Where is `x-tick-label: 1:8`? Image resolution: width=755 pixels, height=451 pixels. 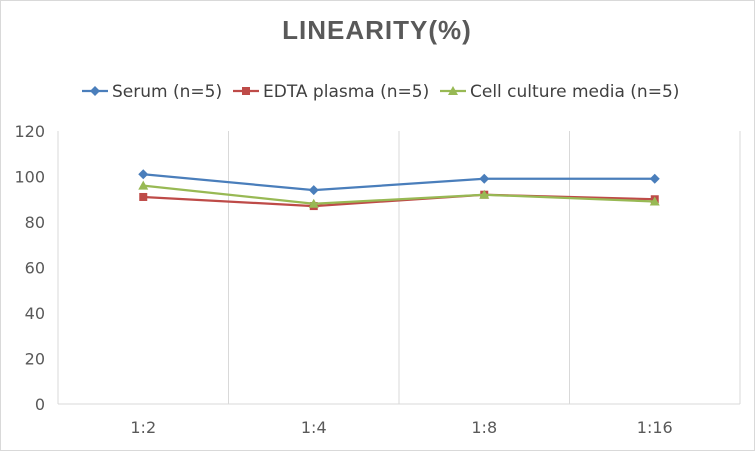
x-tick-label: 1:8 is located at coordinates (484, 427).